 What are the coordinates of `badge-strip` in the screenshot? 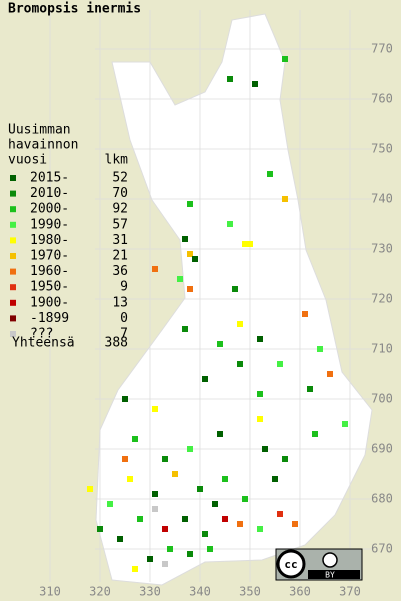 It's located at (334, 574).